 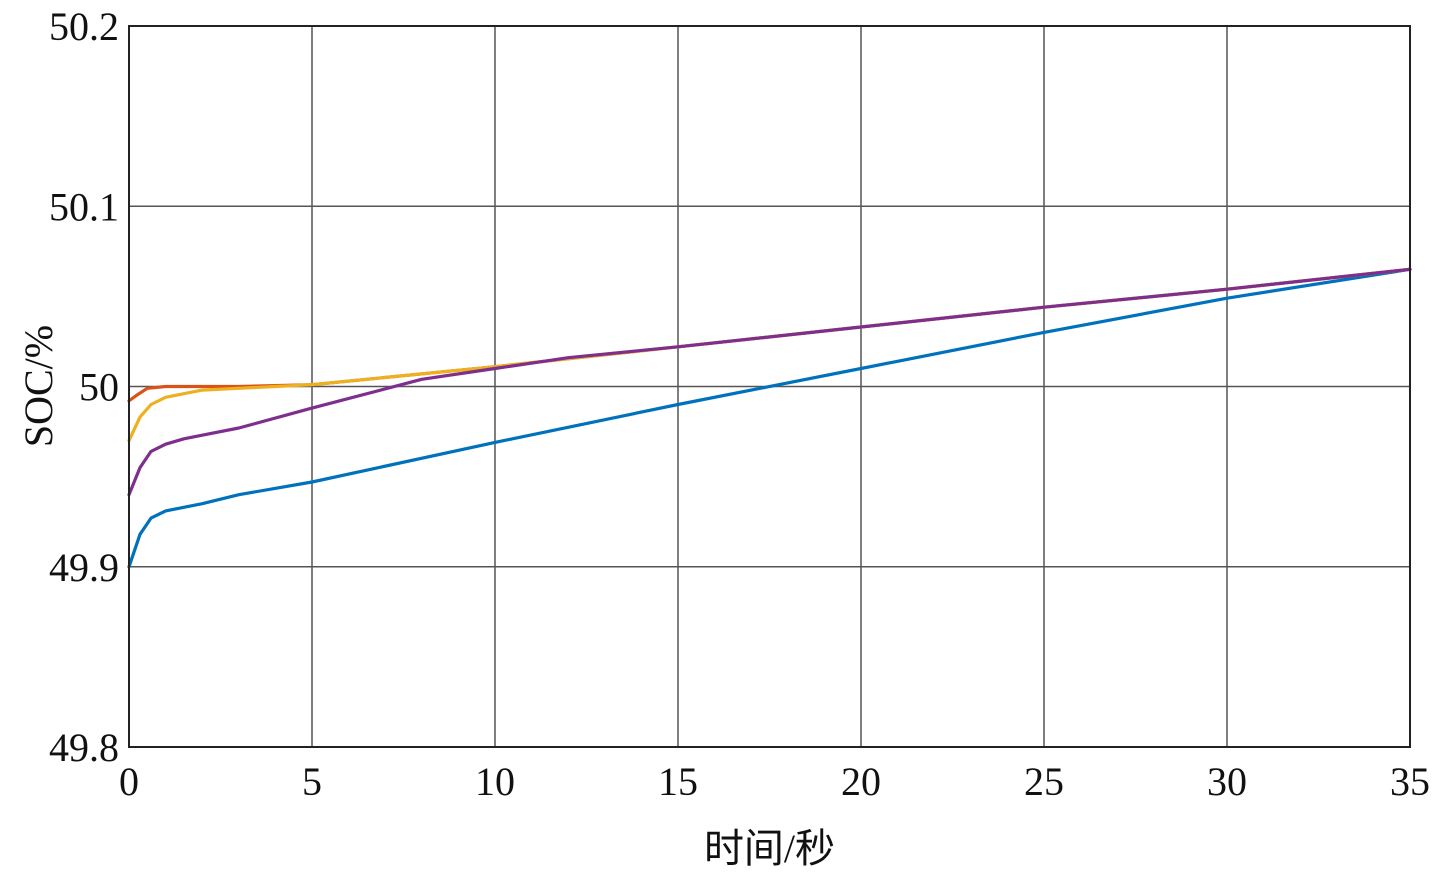 I want to click on x-tick-label: 30, so click(x=1227, y=781).